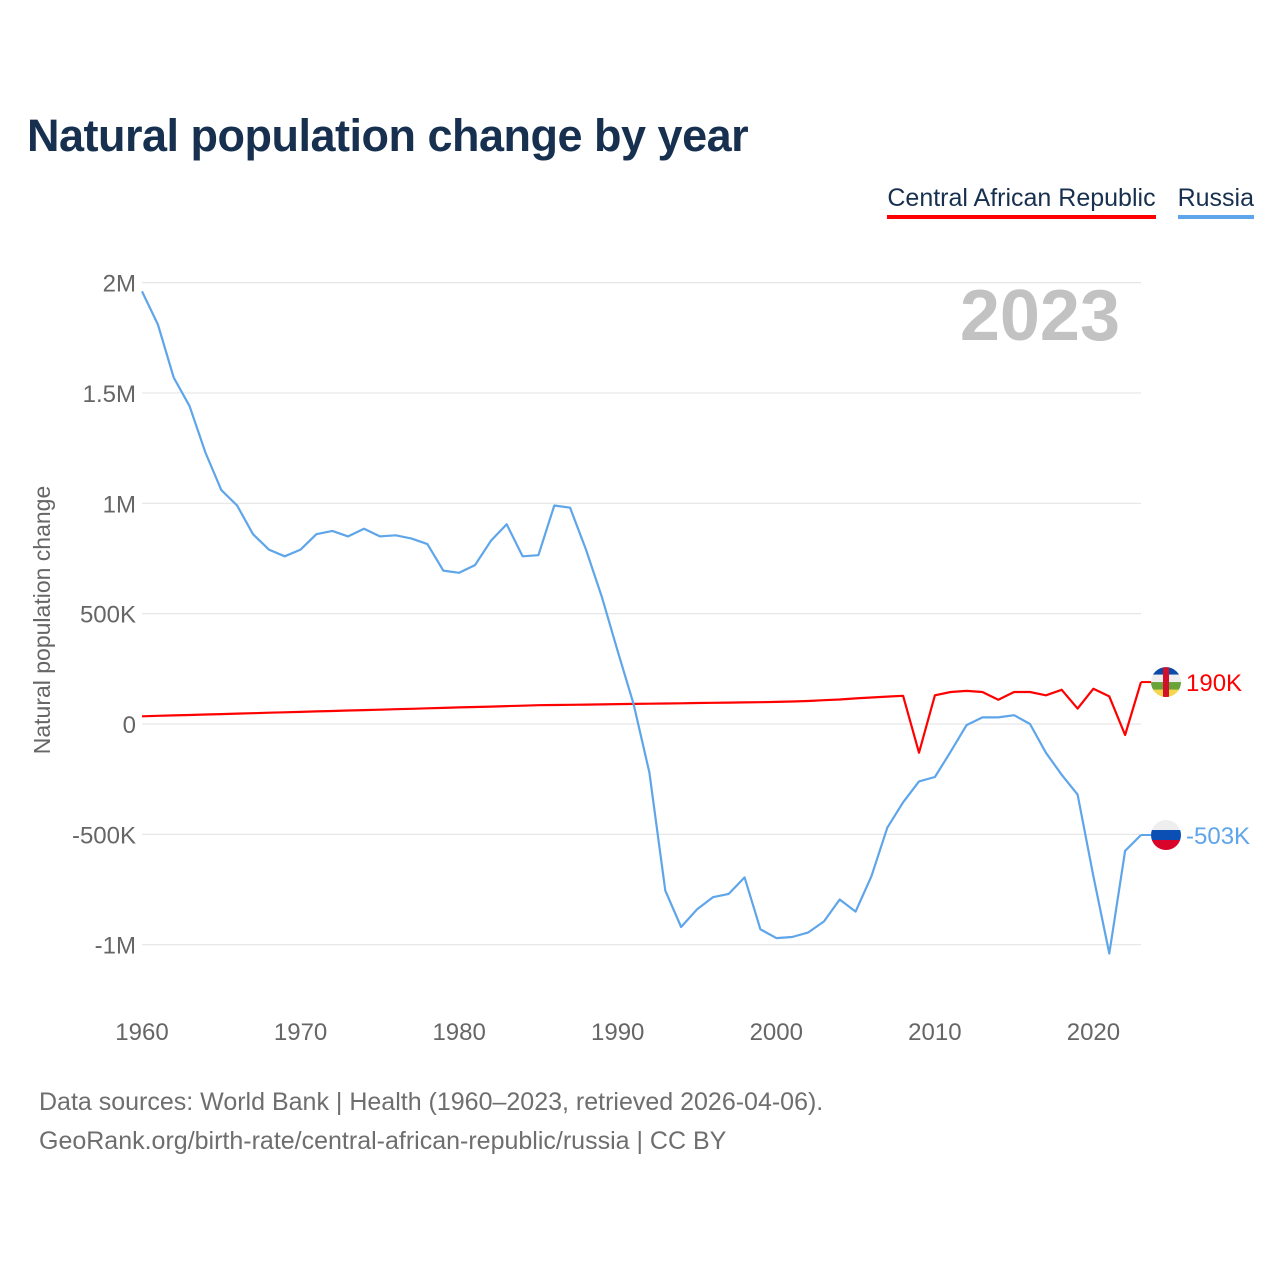 The height and width of the screenshot is (1280, 1280). Describe the element at coordinates (642, 717) in the screenshot. I see `series-line-car` at that location.